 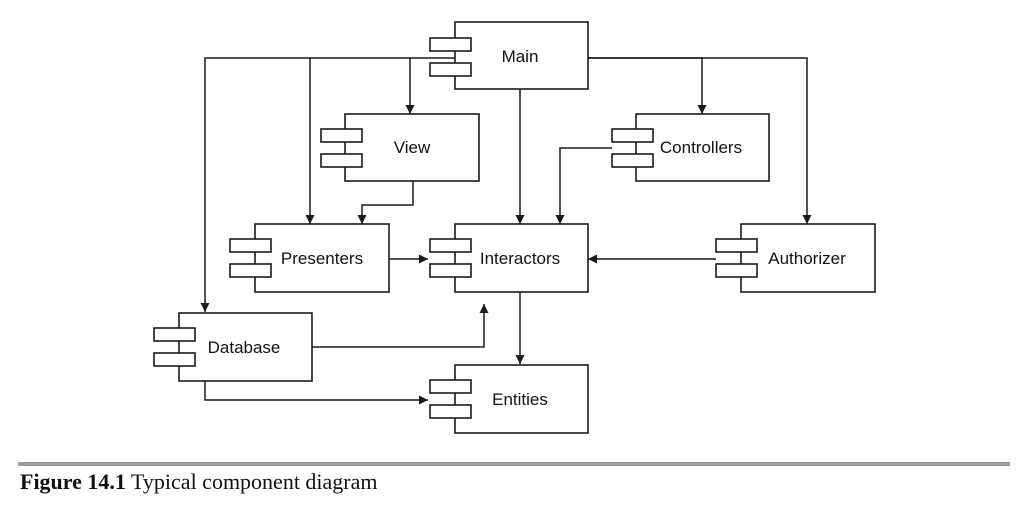 I want to click on component-presenters: Presenters, so click(x=309, y=258).